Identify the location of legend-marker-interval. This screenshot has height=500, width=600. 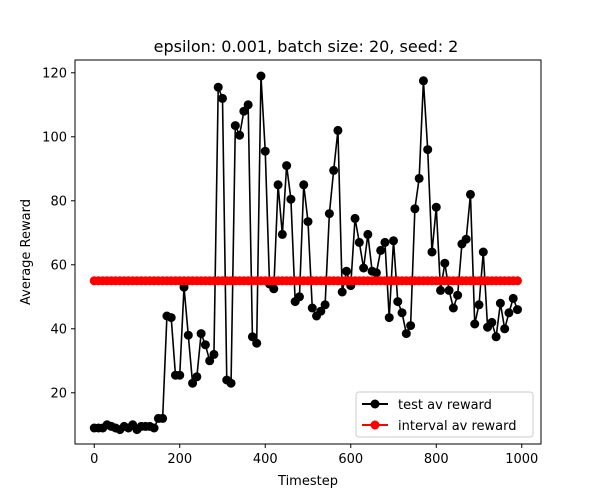
(375, 425).